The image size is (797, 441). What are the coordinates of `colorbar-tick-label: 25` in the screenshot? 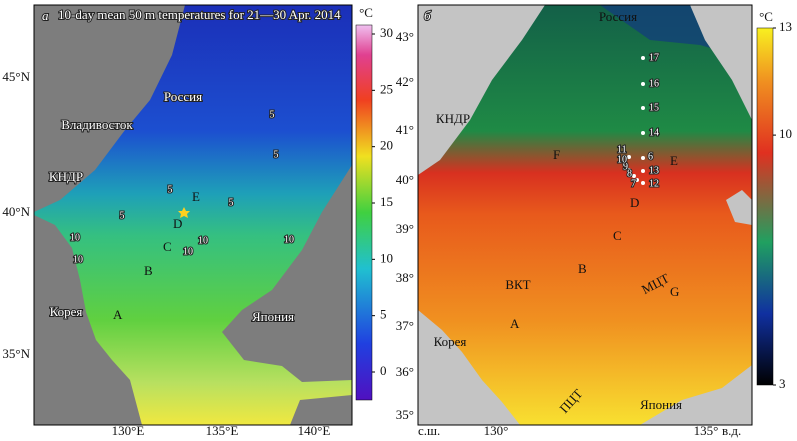 It's located at (386, 88).